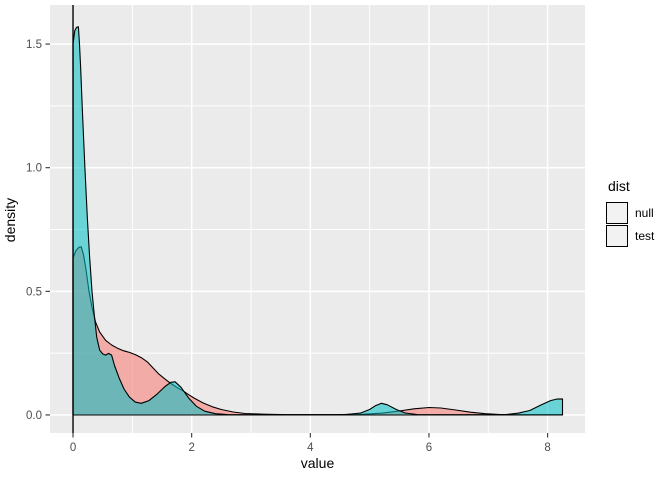 The height and width of the screenshot is (480, 672). What do you see at coordinates (73, 448) in the screenshot?
I see `x-tick-label: 0` at bounding box center [73, 448].